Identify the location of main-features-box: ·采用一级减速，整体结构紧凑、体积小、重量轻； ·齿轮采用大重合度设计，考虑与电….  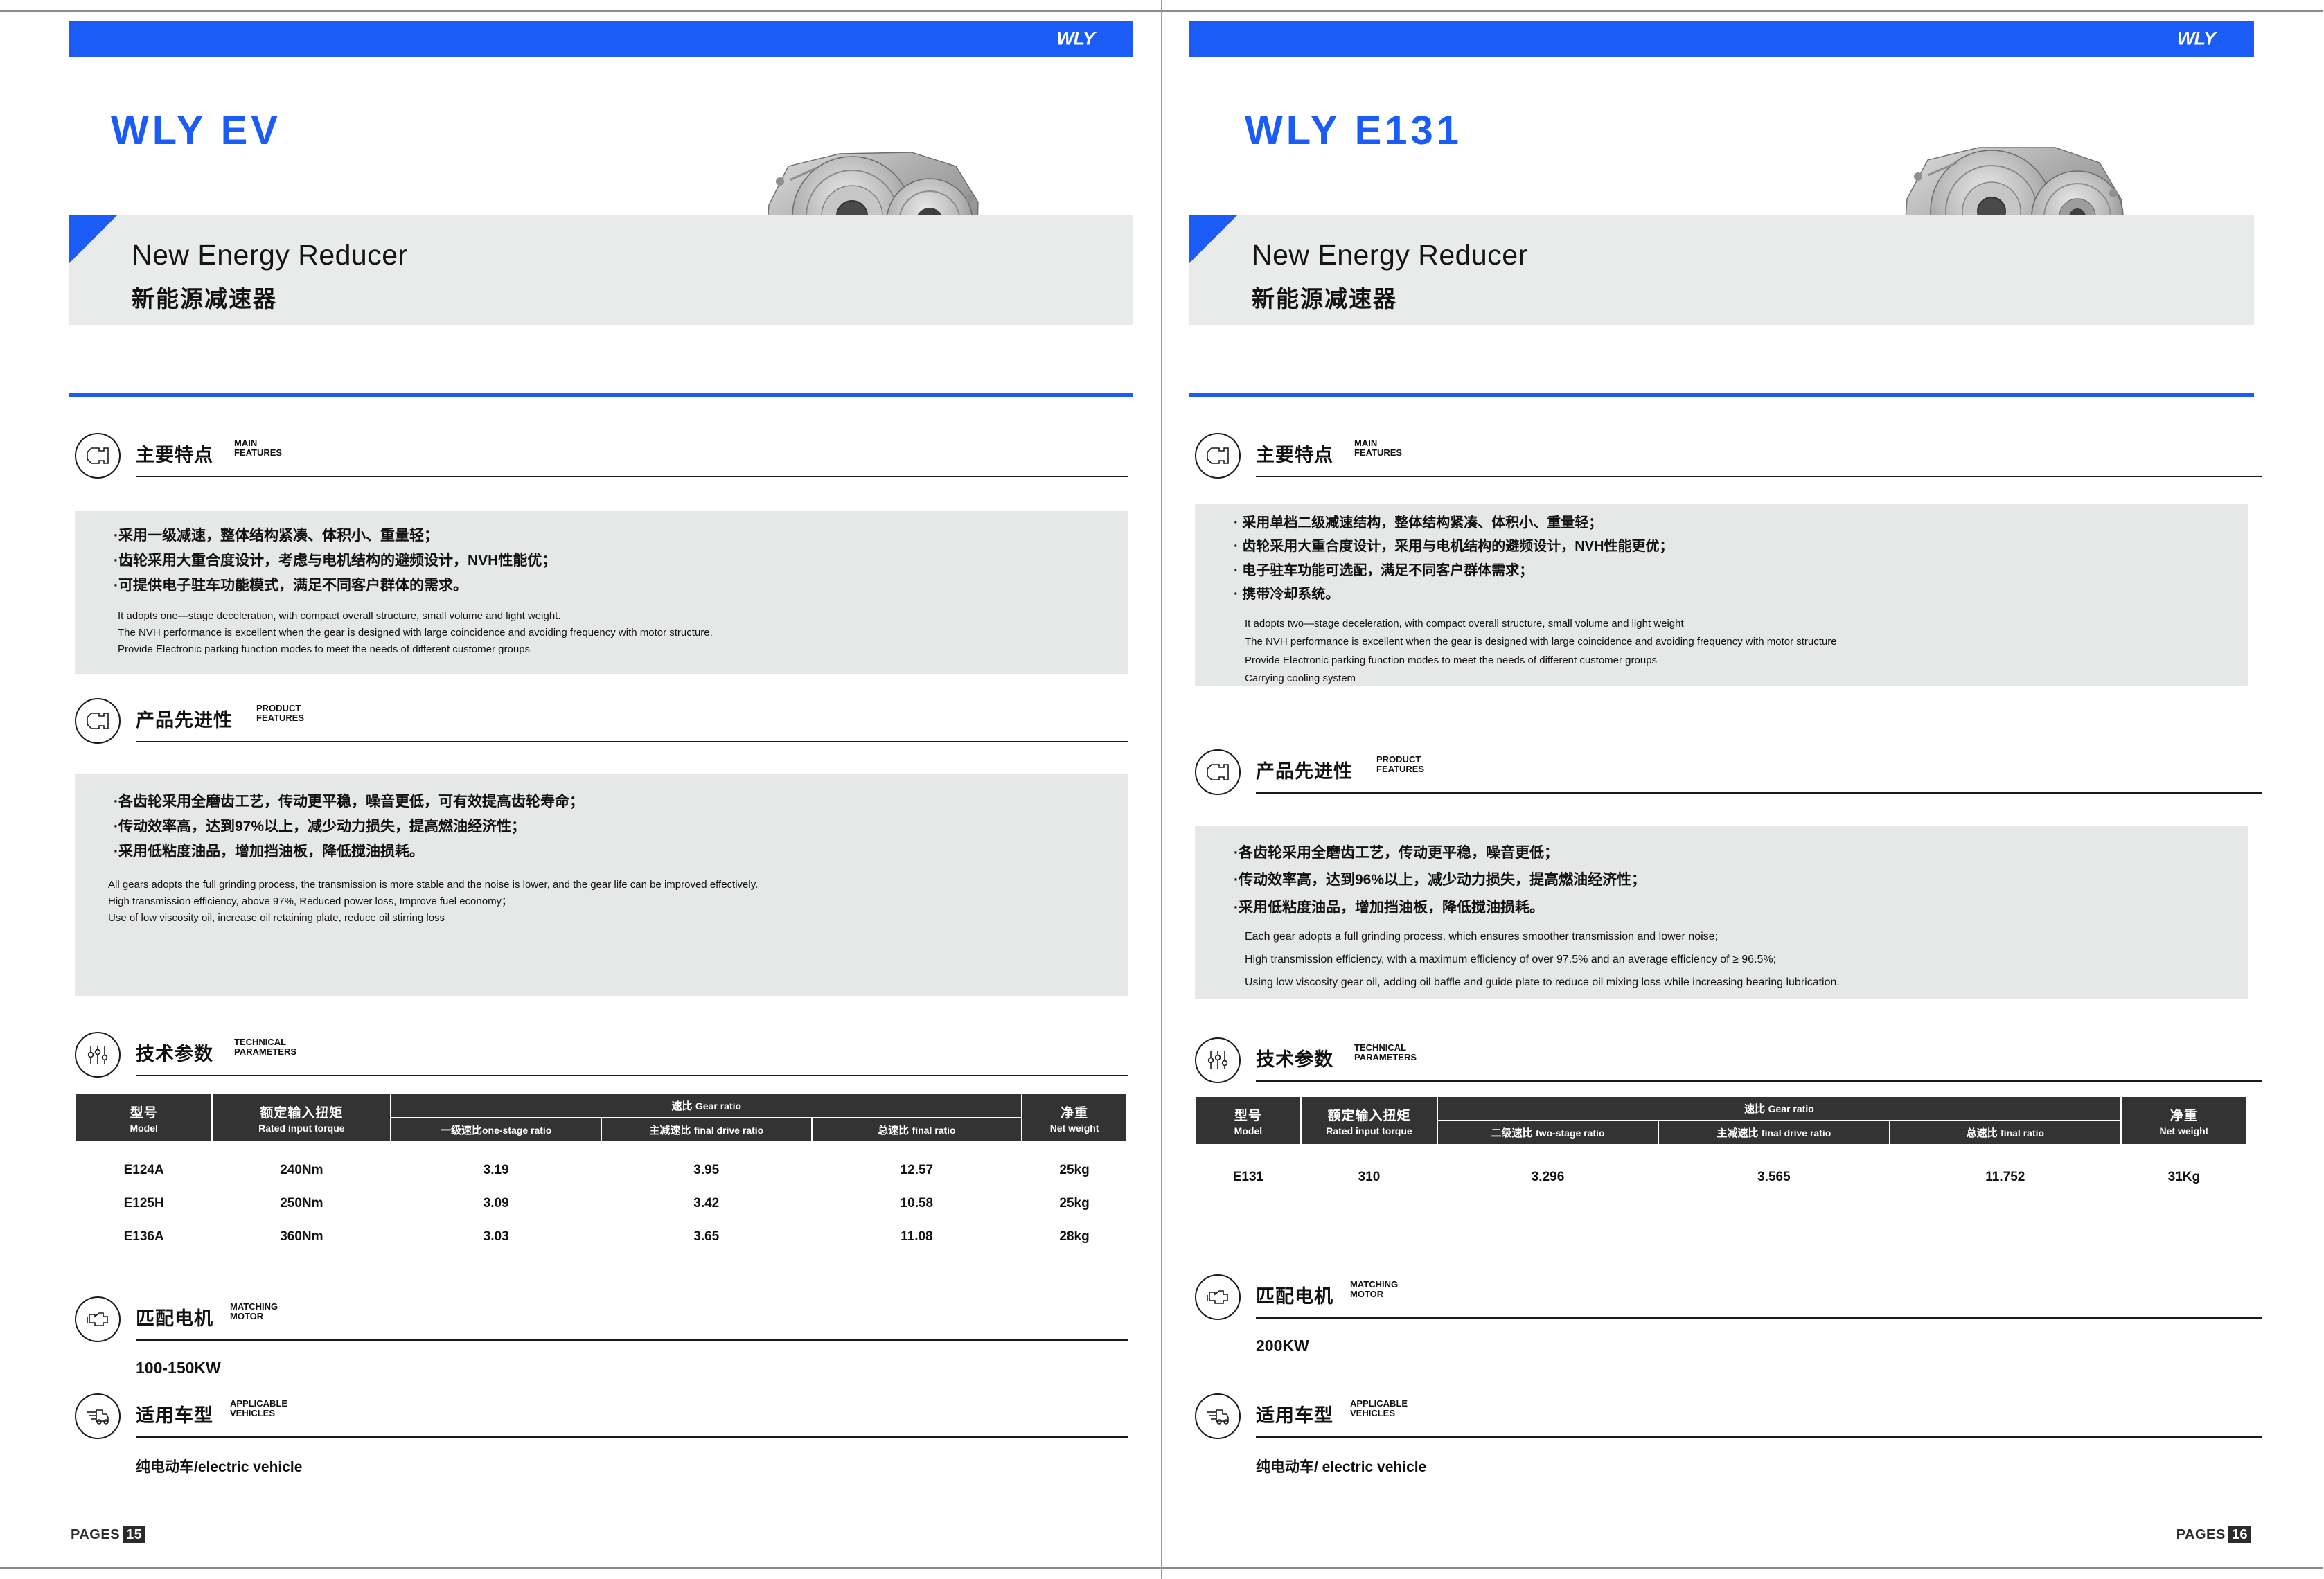
(601, 592).